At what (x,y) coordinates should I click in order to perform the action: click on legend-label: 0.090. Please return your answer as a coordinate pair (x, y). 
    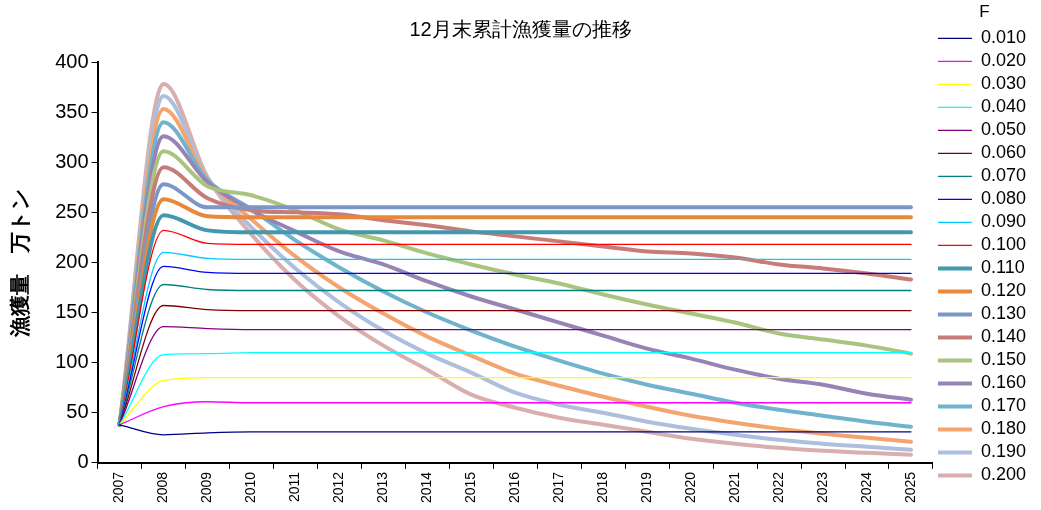
    Looking at the image, I should click on (1003, 221).